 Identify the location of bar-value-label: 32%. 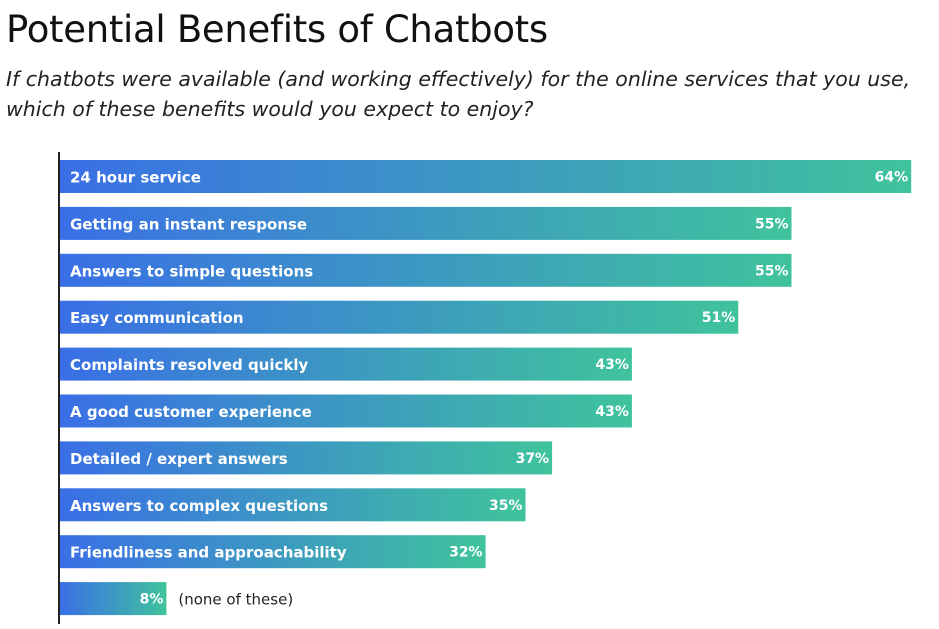
(466, 553).